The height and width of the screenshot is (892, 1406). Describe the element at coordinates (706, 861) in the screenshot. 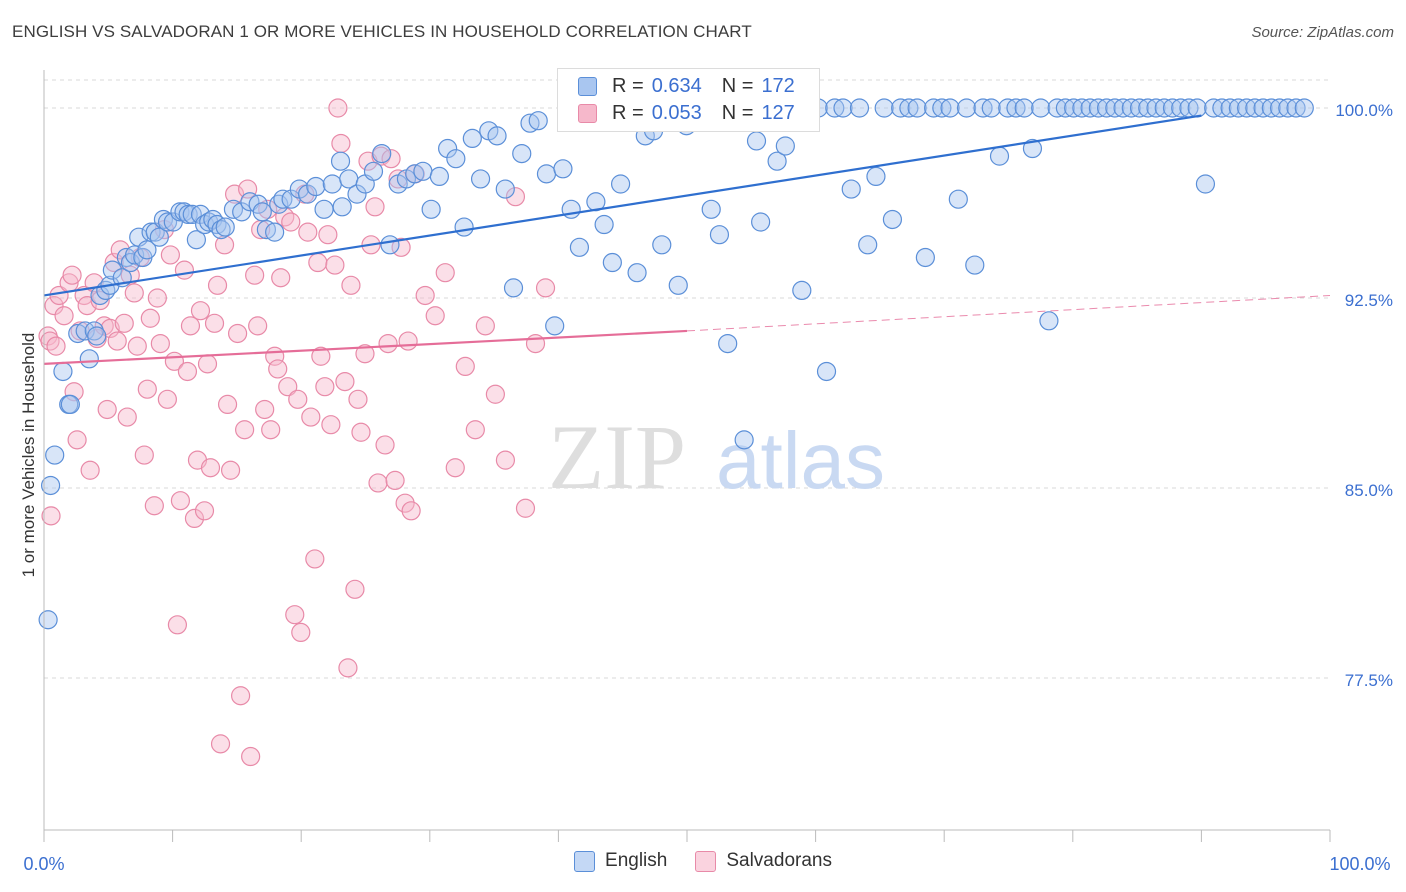

I see `salvadoran-legend-swatch` at that location.